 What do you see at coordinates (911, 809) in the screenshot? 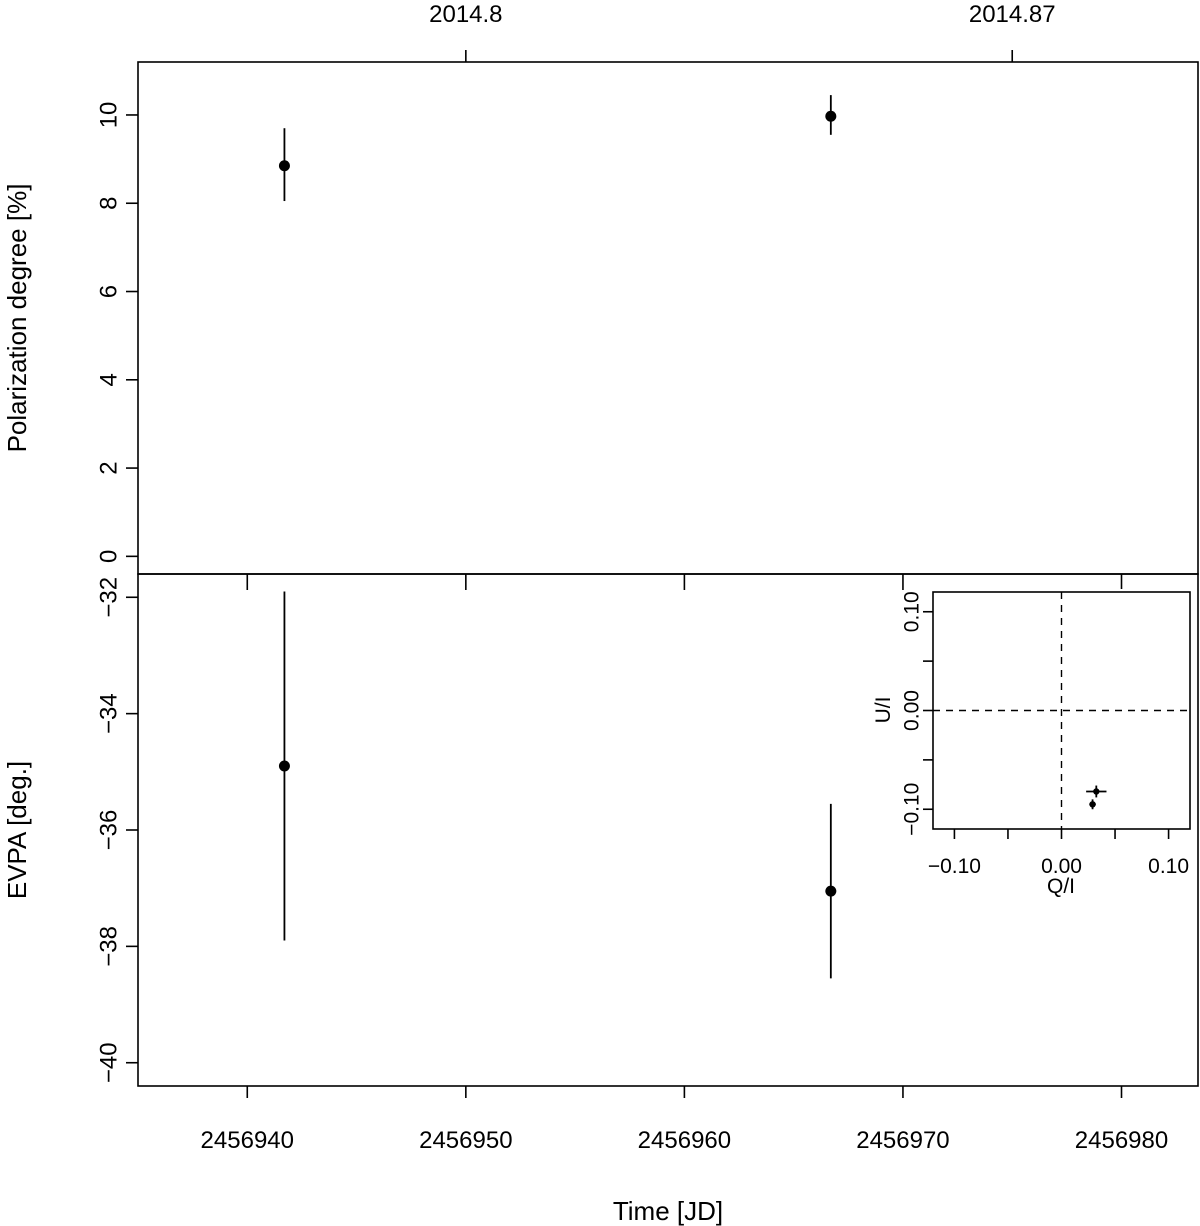
I see `inset-y-tick-label: −0.10` at bounding box center [911, 809].